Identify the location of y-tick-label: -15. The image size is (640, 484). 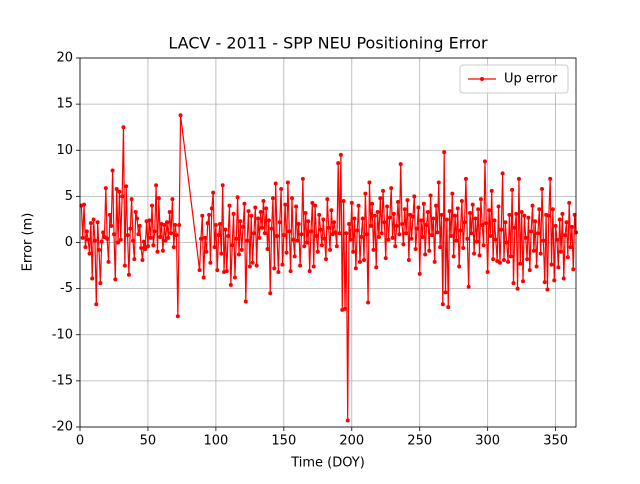
(62, 380).